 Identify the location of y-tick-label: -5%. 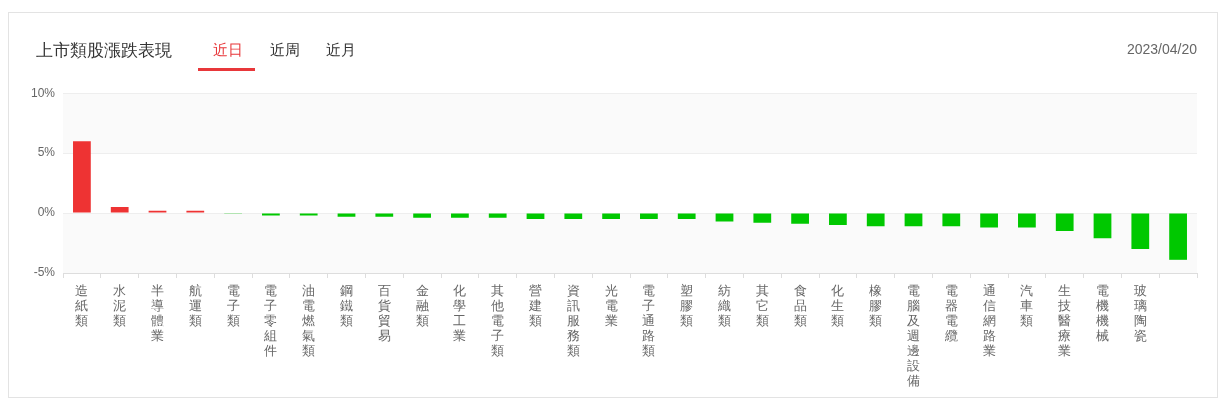
(44, 272).